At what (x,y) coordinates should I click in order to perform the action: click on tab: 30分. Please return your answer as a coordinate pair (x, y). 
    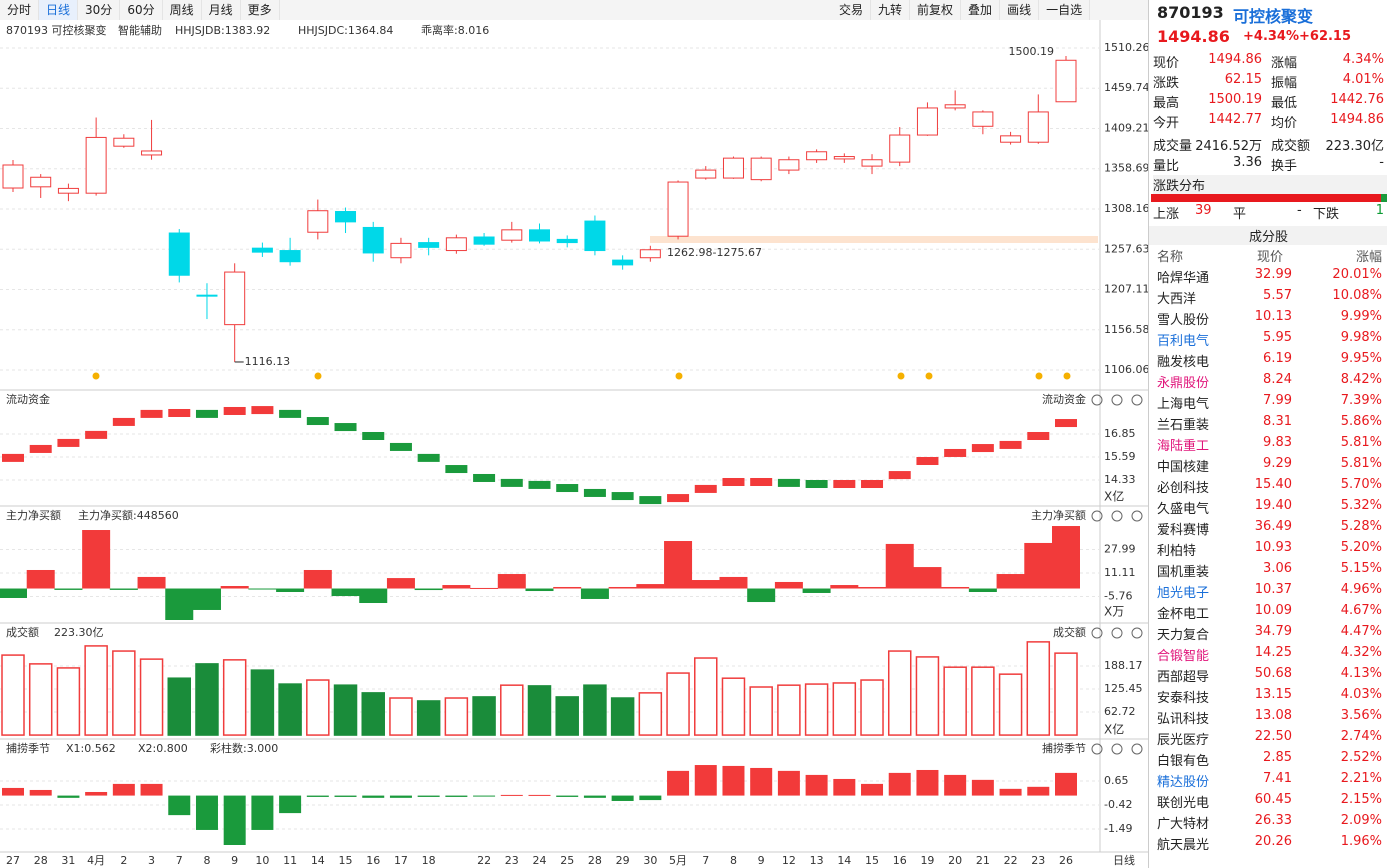
    Looking at the image, I should click on (99, 10).